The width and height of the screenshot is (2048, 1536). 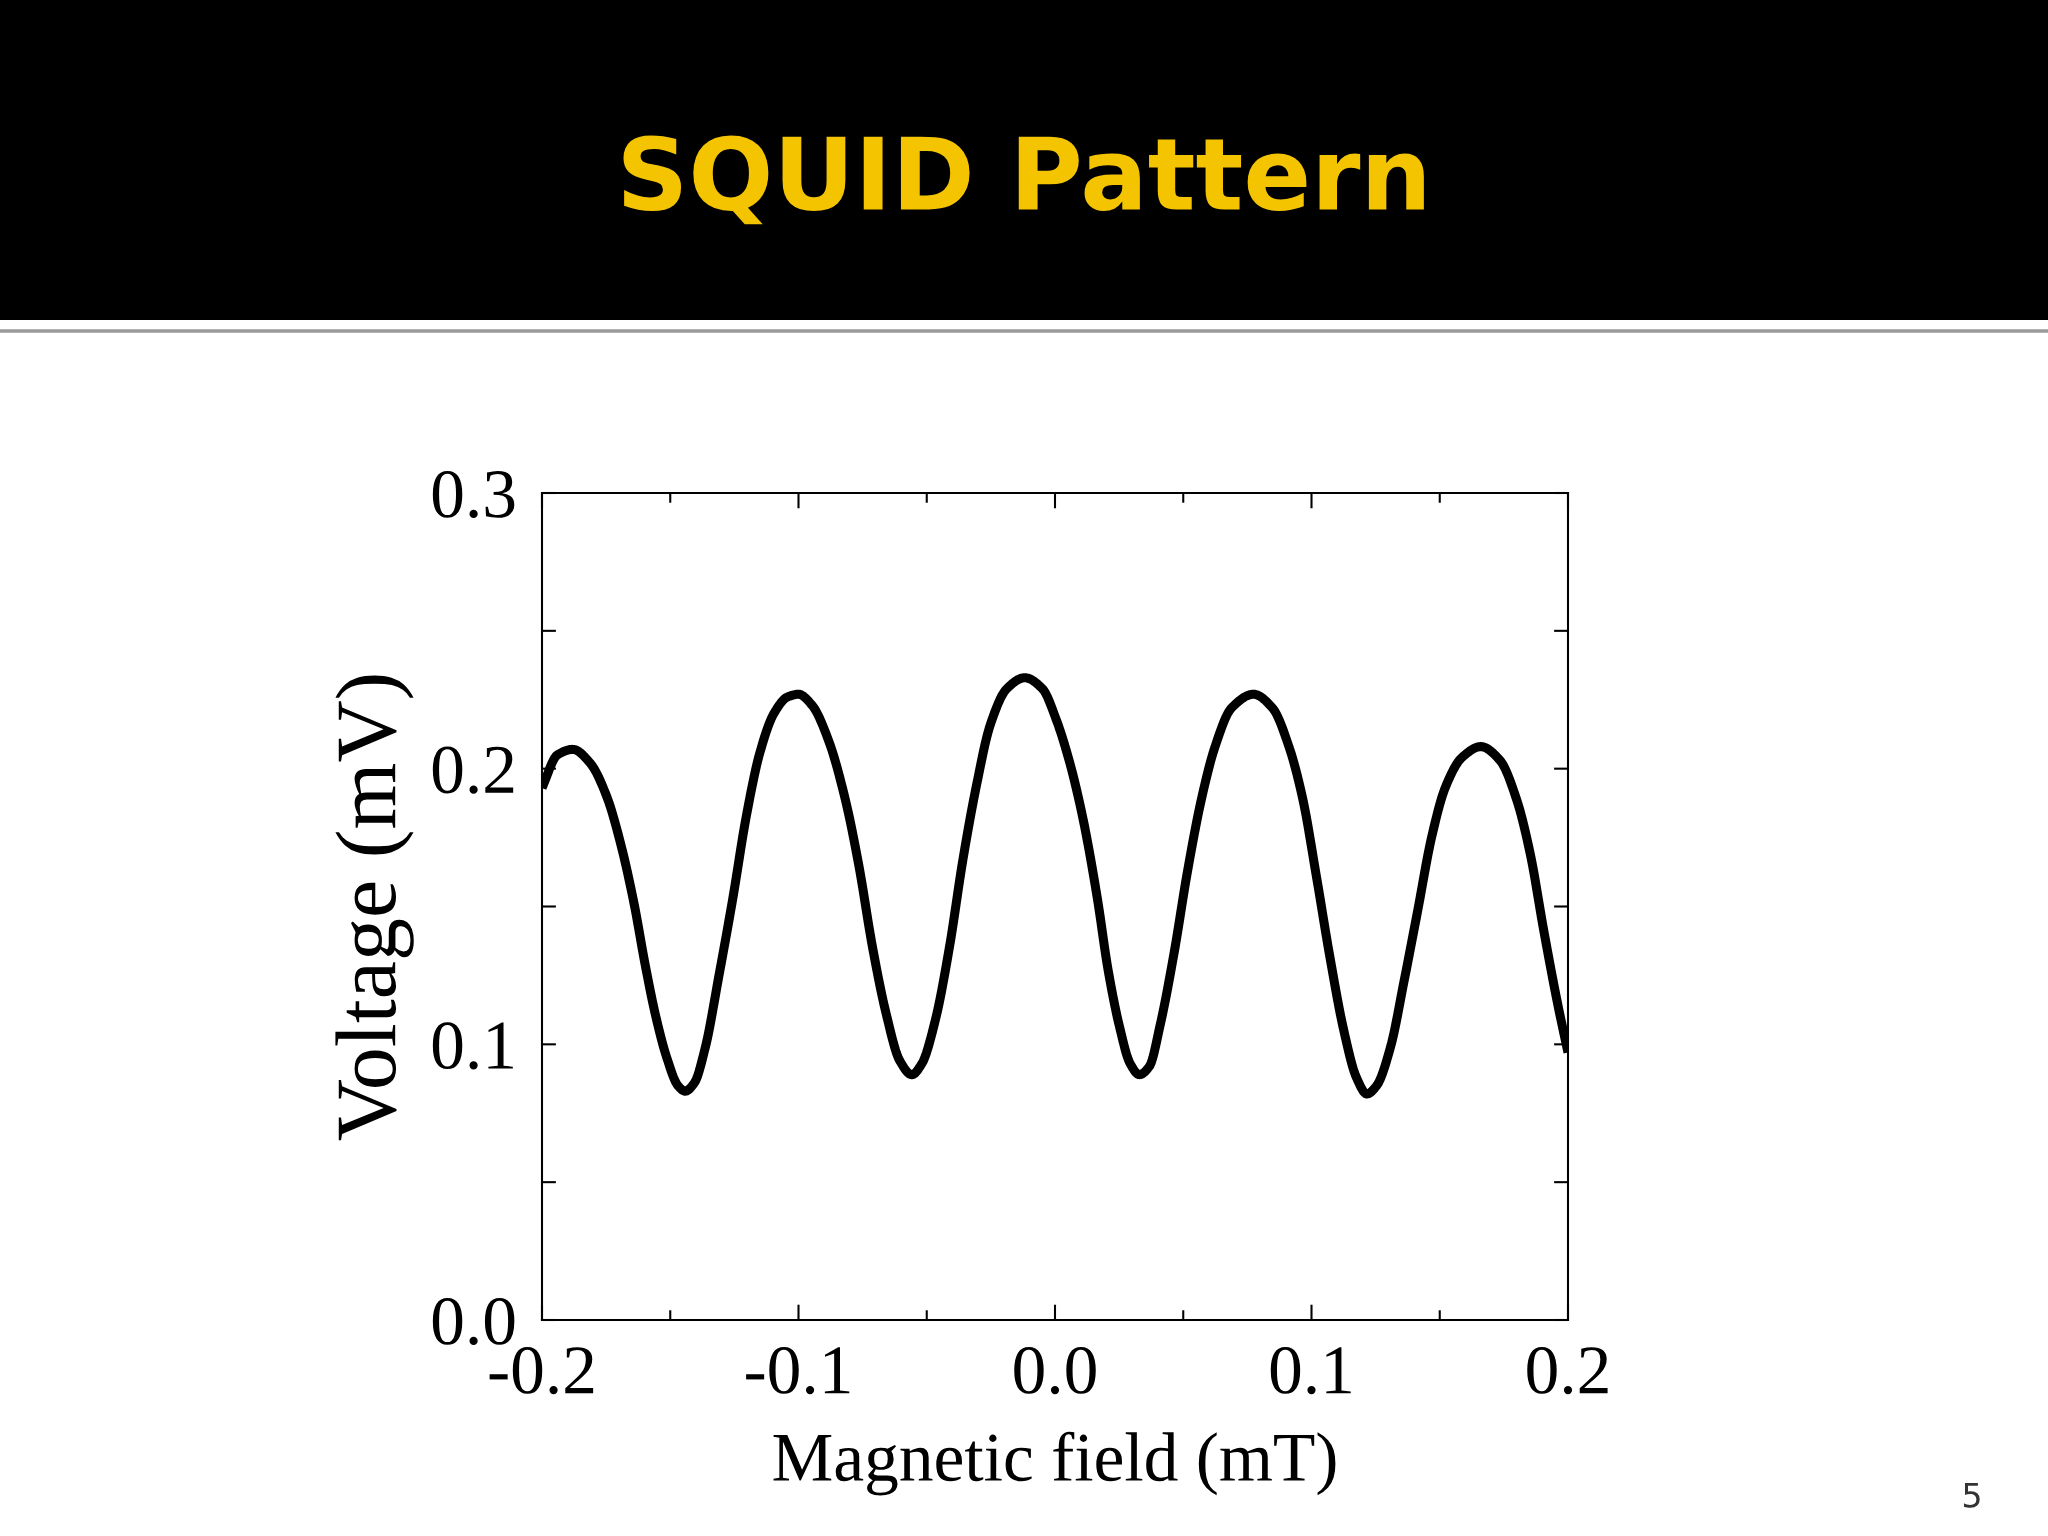 I want to click on x-tick-label: -0.1, so click(x=798, y=1371).